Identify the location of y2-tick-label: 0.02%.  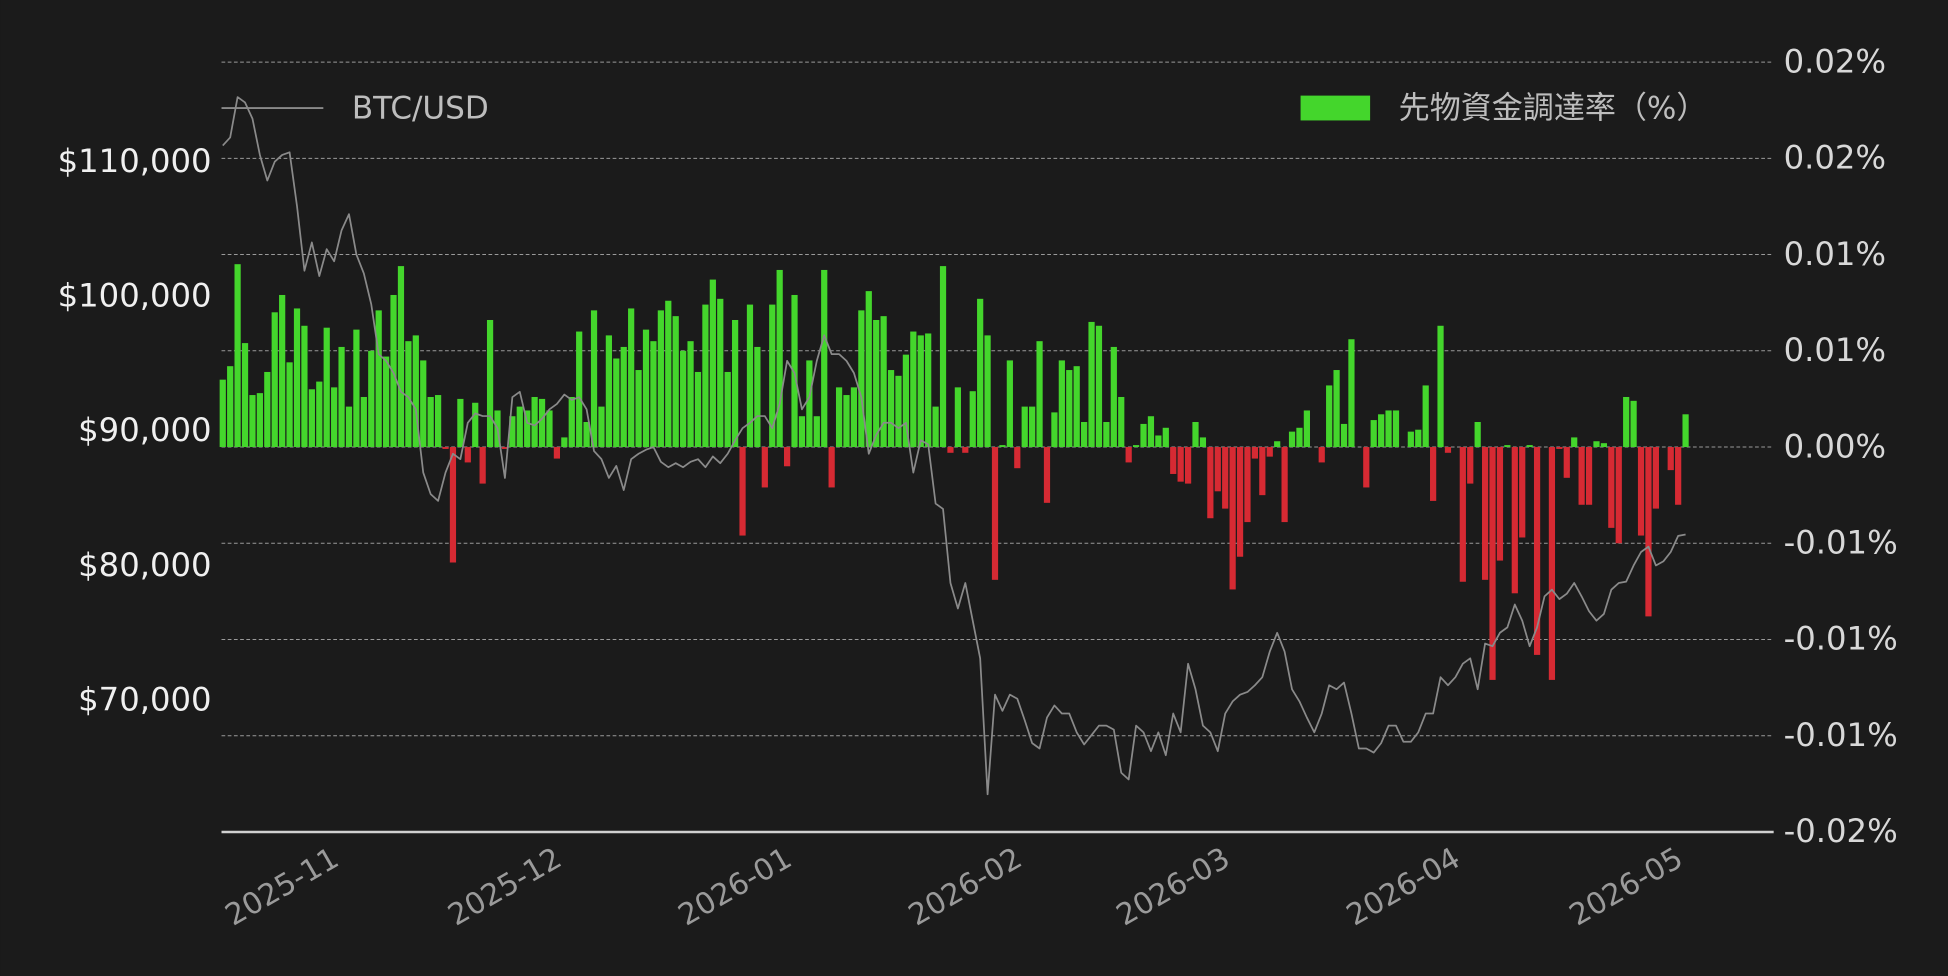
(1835, 61).